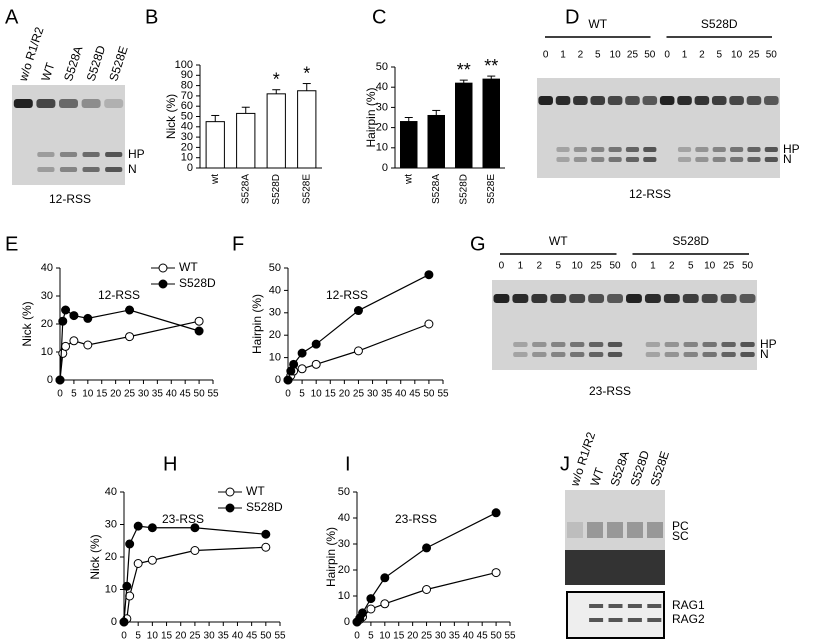 The width and height of the screenshot is (817, 640). What do you see at coordinates (181, 635) in the screenshot?
I see `x-tick-label: 20` at bounding box center [181, 635].